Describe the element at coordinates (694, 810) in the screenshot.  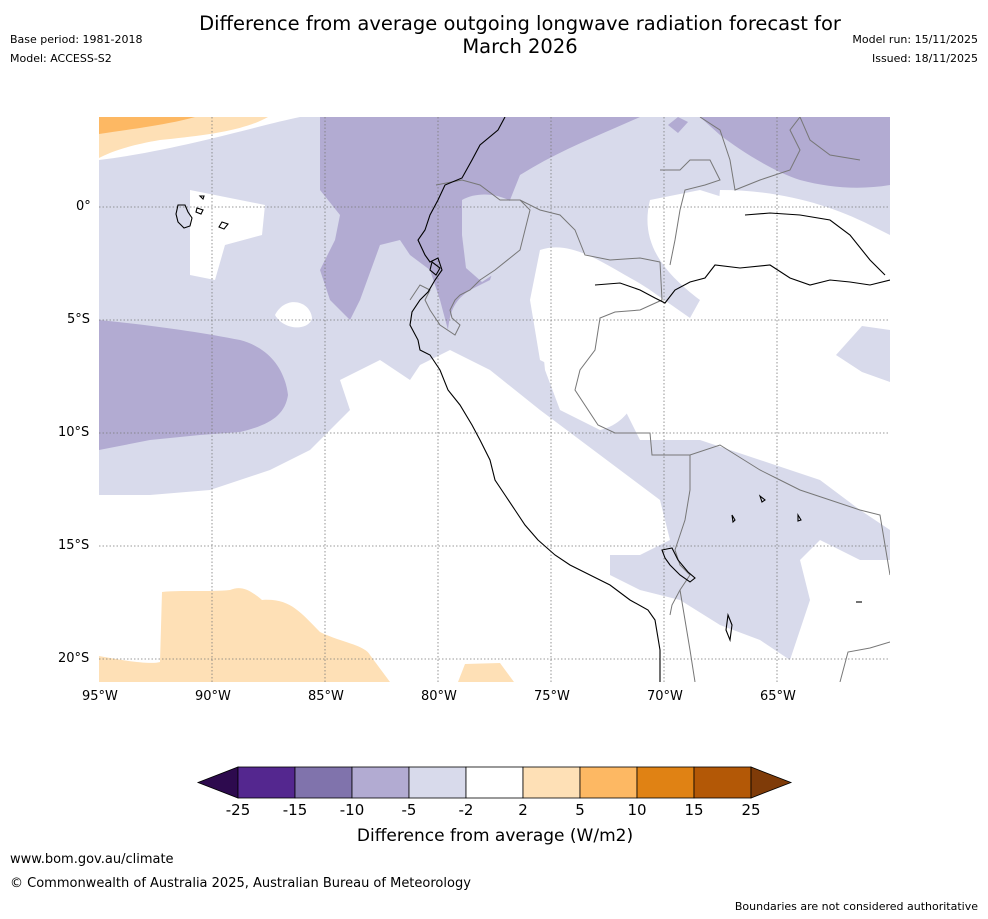
I see `colorbar-tick-label: 15` at that location.